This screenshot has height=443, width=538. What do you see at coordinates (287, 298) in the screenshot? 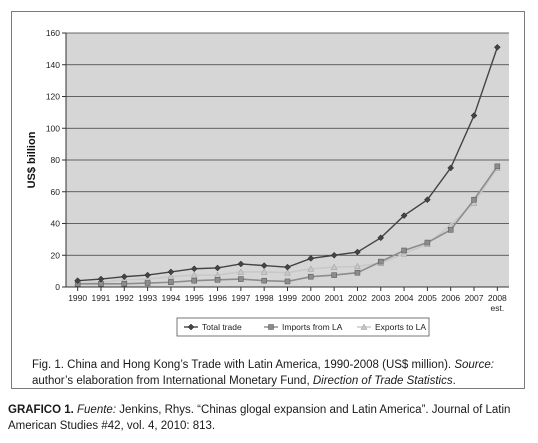
I see `x-tick-label-1999: 1999` at bounding box center [287, 298].